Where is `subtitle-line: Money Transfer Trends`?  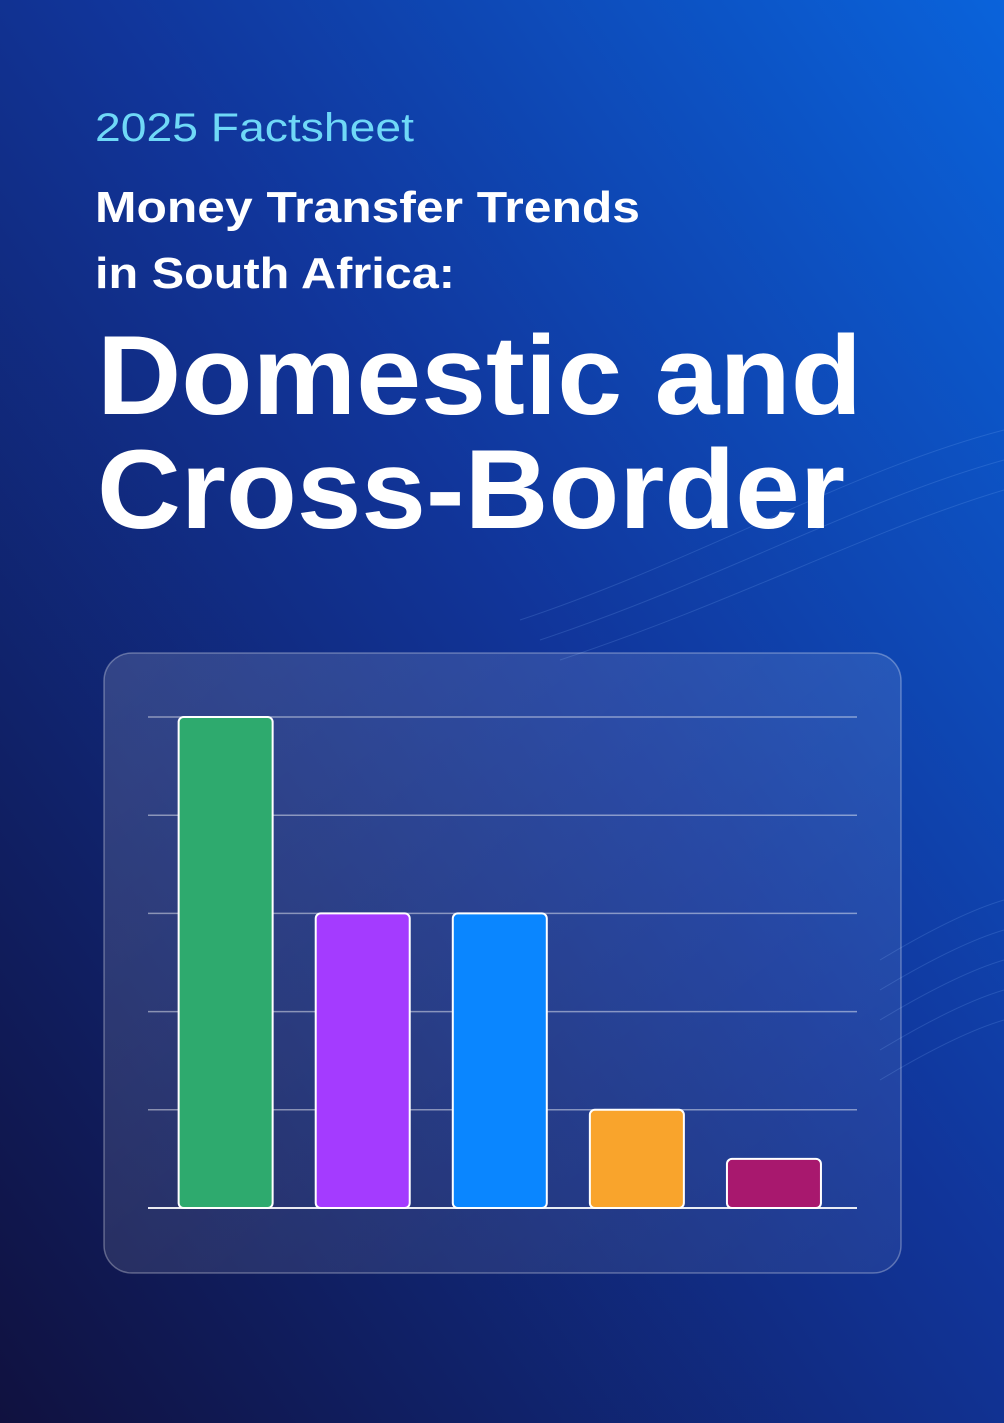 subtitle-line: Money Transfer Trends is located at coordinates (367, 207).